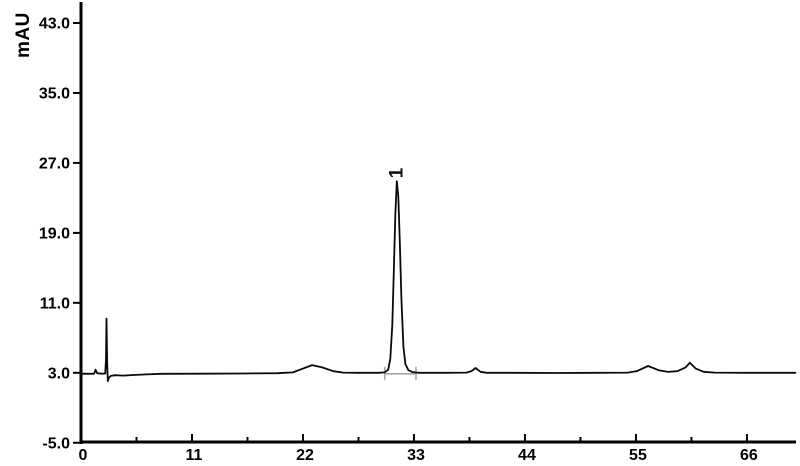 The width and height of the screenshot is (800, 466). I want to click on y-tick-label: 19.0, so click(54, 233).